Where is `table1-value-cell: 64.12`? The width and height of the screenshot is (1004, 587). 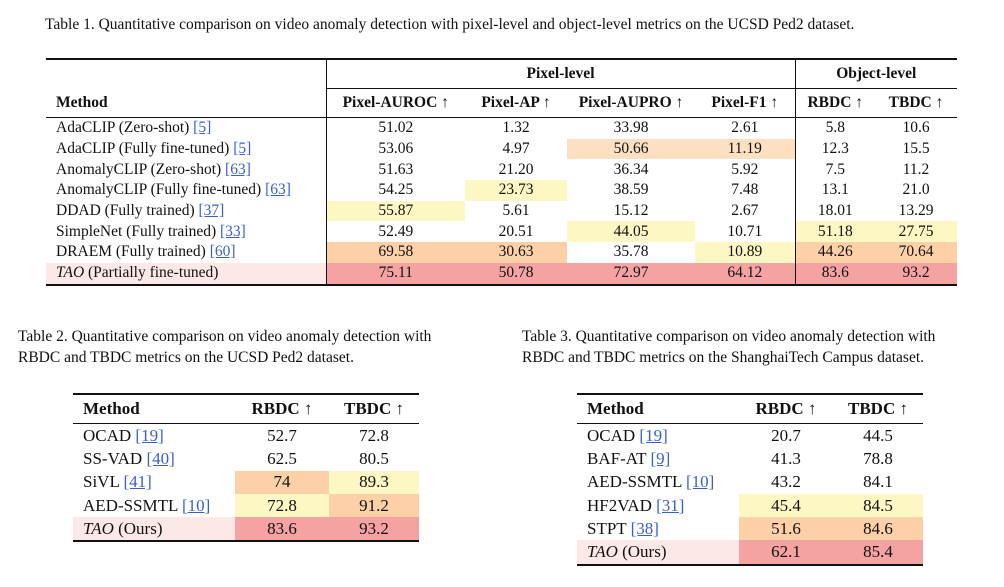 table1-value-cell: 64.12 is located at coordinates (745, 273).